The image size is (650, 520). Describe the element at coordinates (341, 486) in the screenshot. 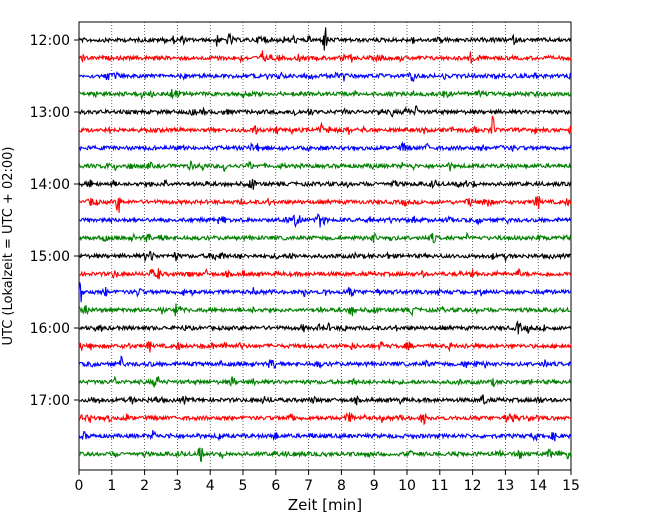

I see `x-tick-label: 8` at that location.